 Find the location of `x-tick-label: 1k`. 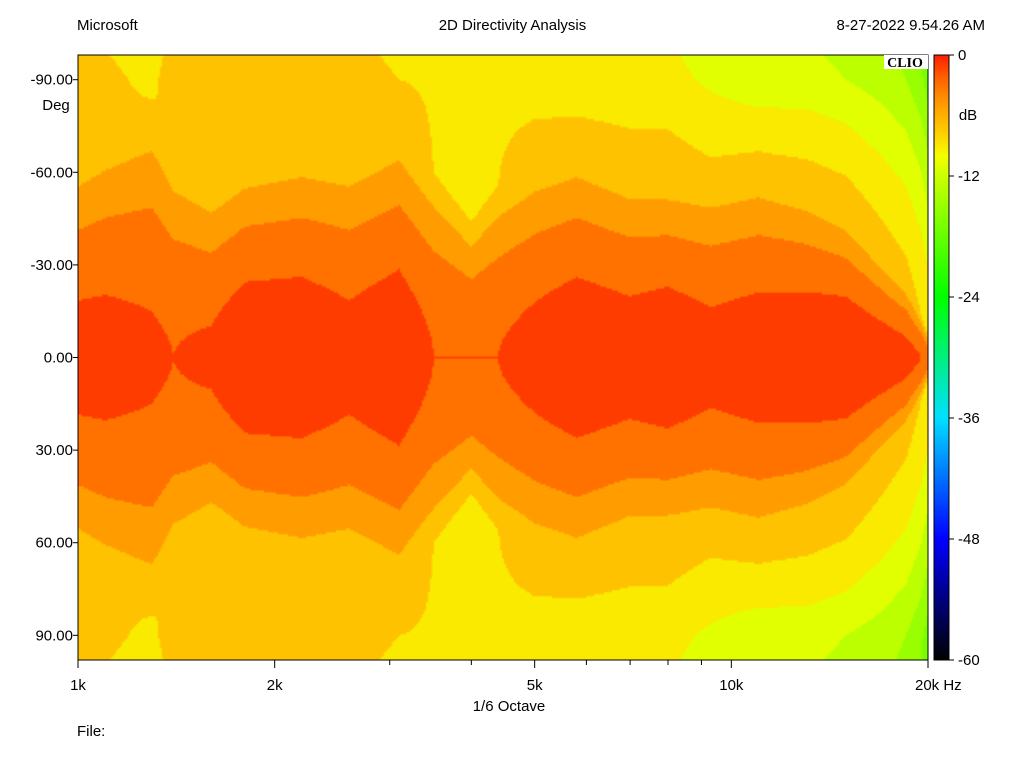

x-tick-label: 1k is located at coordinates (78, 685).